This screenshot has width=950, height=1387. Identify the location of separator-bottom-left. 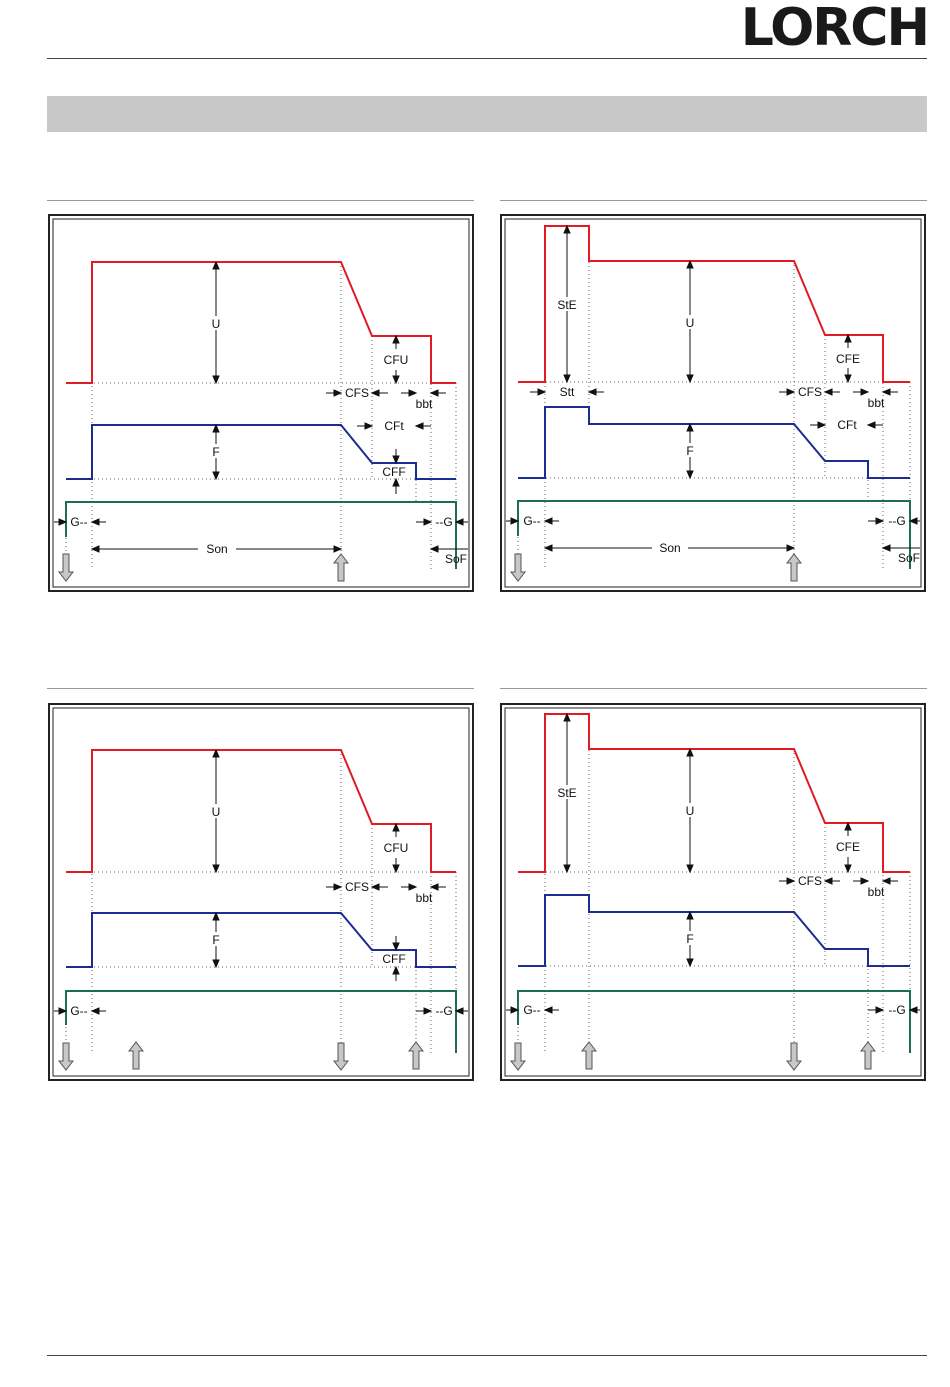
(260, 688).